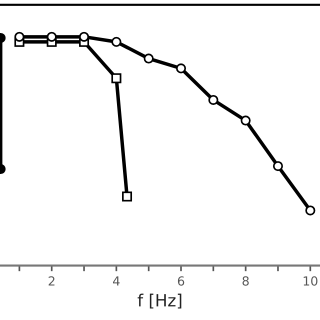  Describe the element at coordinates (181, 281) in the screenshot. I see `x-tick-label: 6` at that location.